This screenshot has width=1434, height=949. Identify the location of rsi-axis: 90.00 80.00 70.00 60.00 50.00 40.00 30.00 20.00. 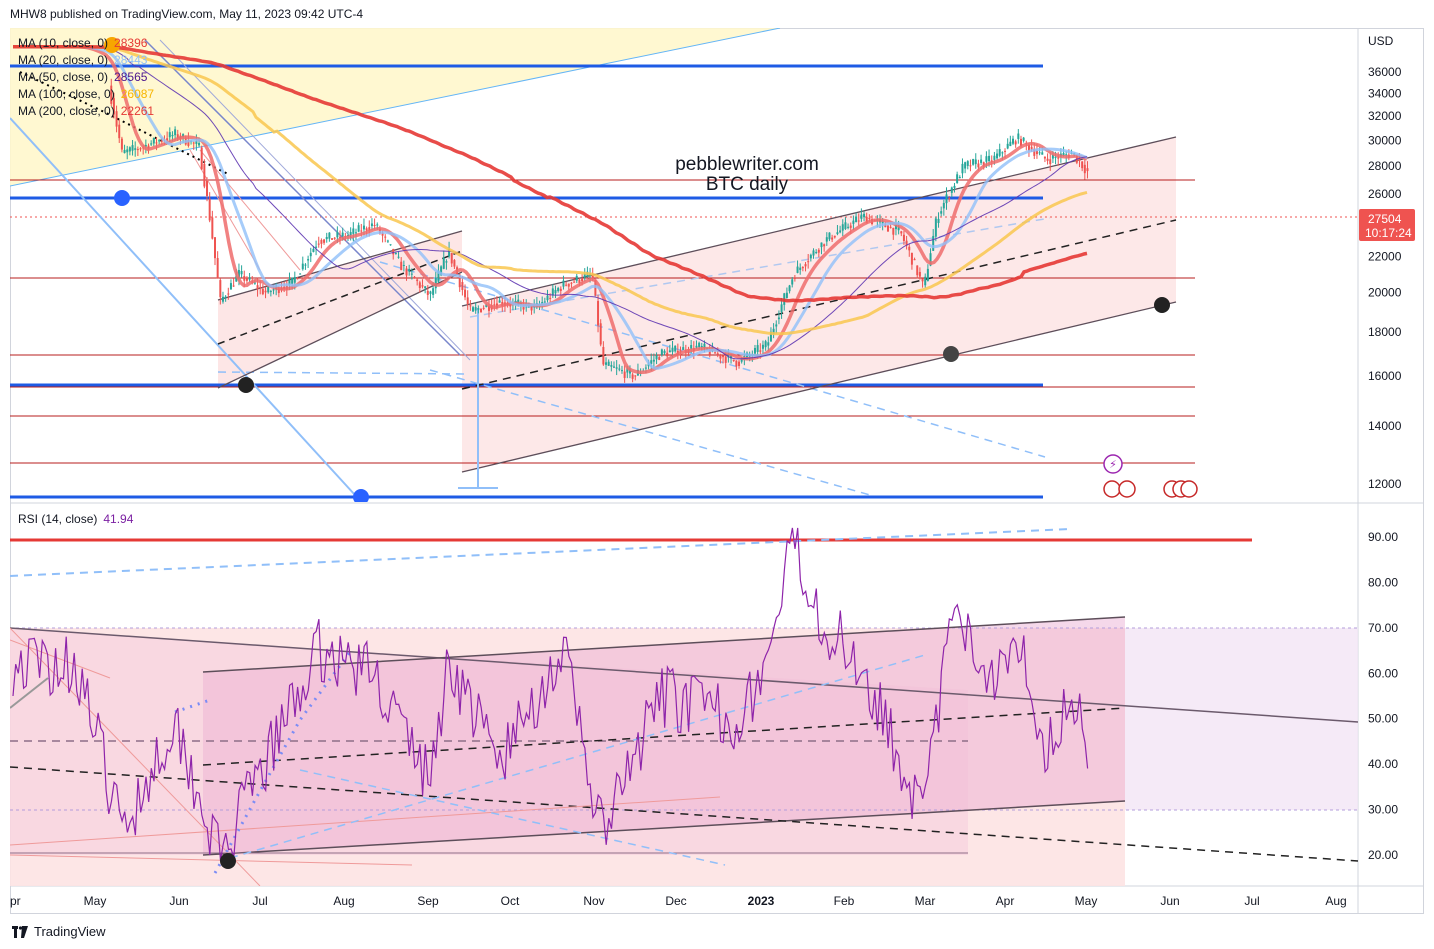
(1383, 696).